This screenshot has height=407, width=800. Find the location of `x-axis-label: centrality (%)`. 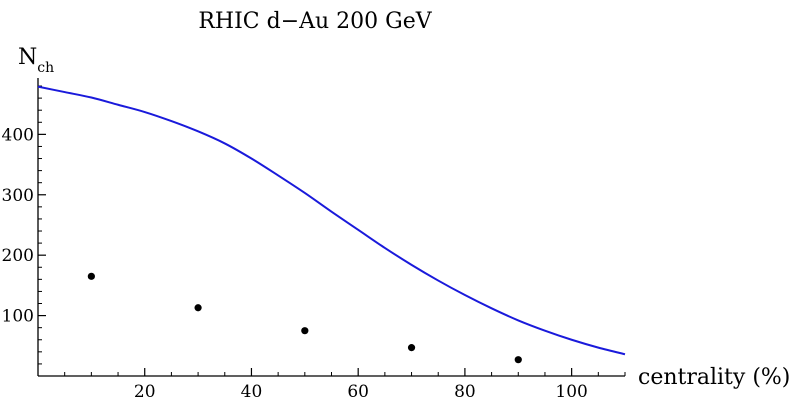

x-axis-label: centrality (%) is located at coordinates (714, 377).